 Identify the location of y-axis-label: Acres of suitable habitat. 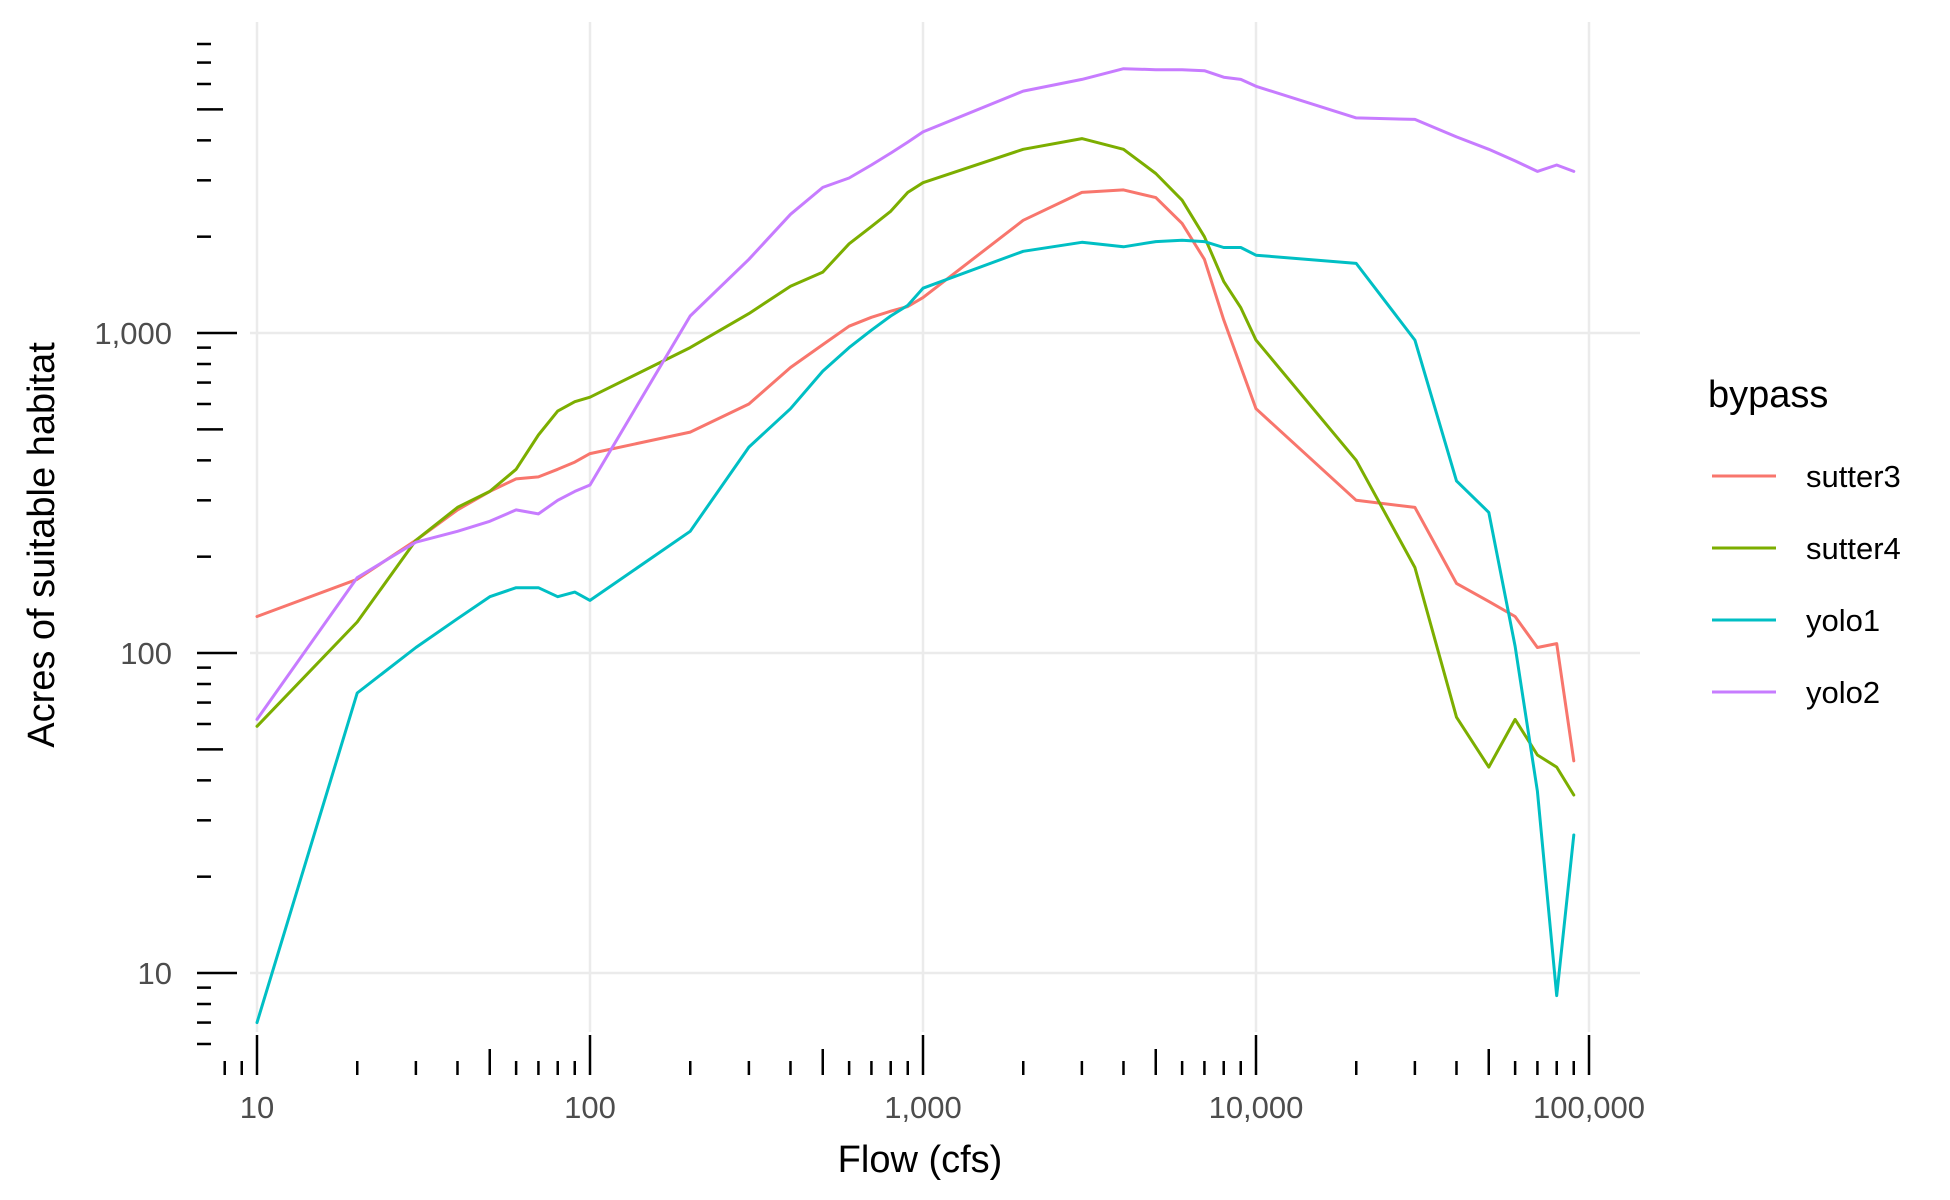
(42, 545).